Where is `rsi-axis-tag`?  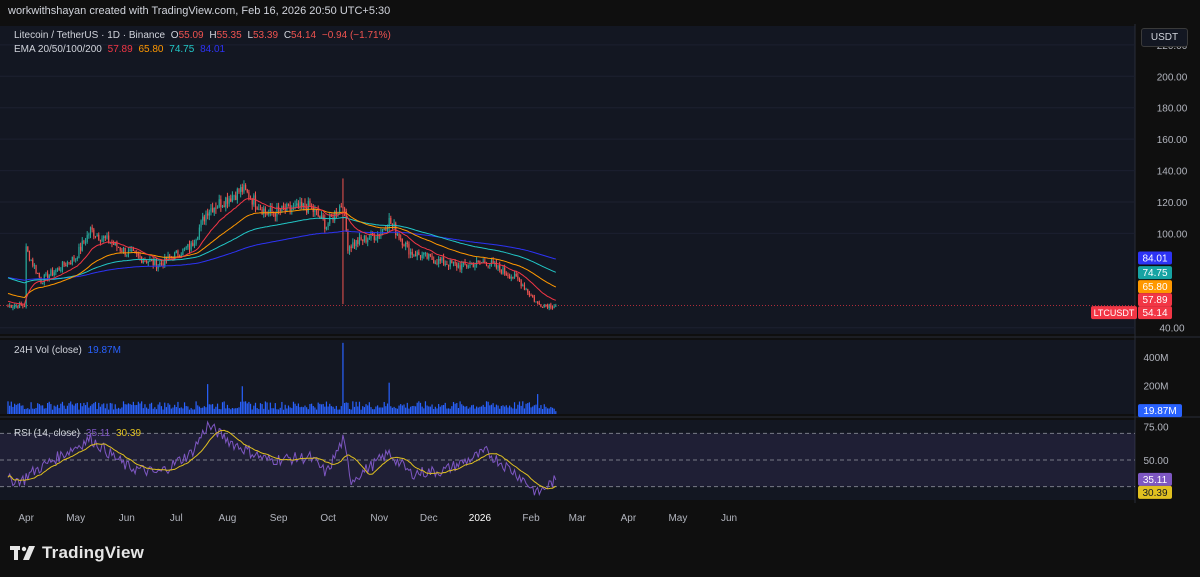
rsi-axis-tag is located at coordinates (1155, 479).